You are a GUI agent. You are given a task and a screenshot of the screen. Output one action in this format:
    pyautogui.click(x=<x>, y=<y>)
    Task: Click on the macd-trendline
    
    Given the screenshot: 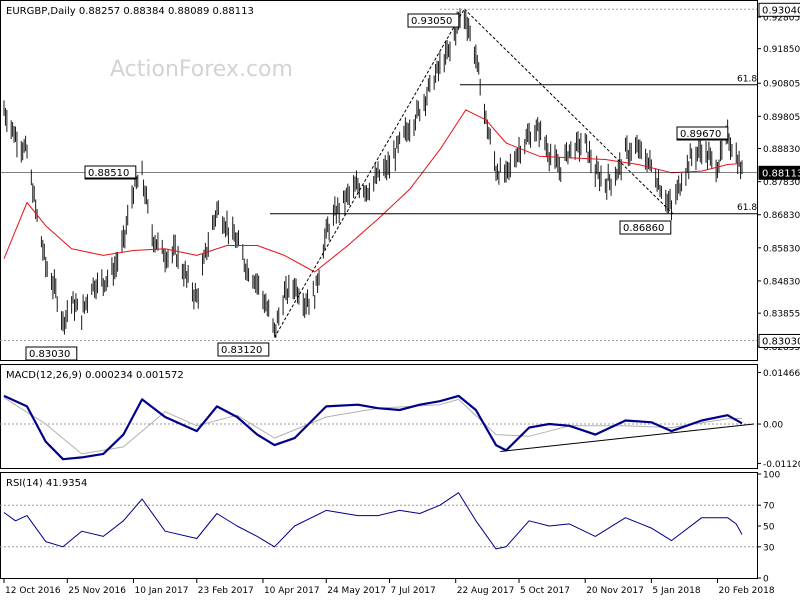 What is the action you would take?
    pyautogui.click(x=627, y=437)
    